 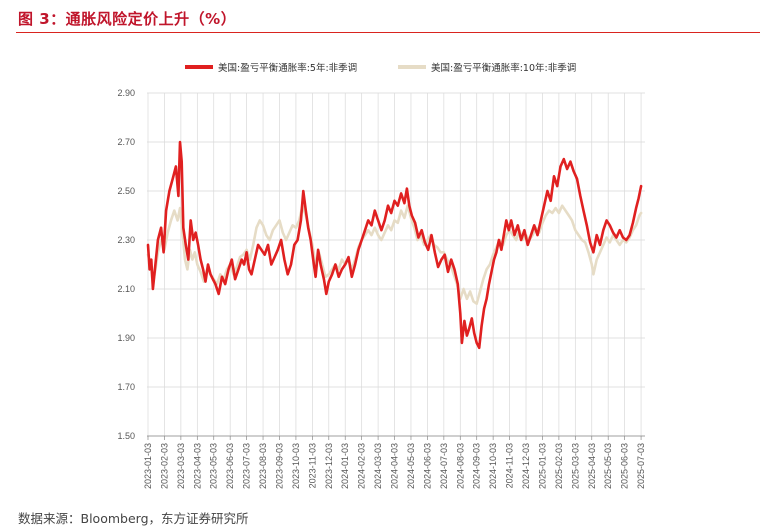 What do you see at coordinates (395, 466) in the screenshot?
I see `x-tick-label: 2024-04-03` at bounding box center [395, 466].